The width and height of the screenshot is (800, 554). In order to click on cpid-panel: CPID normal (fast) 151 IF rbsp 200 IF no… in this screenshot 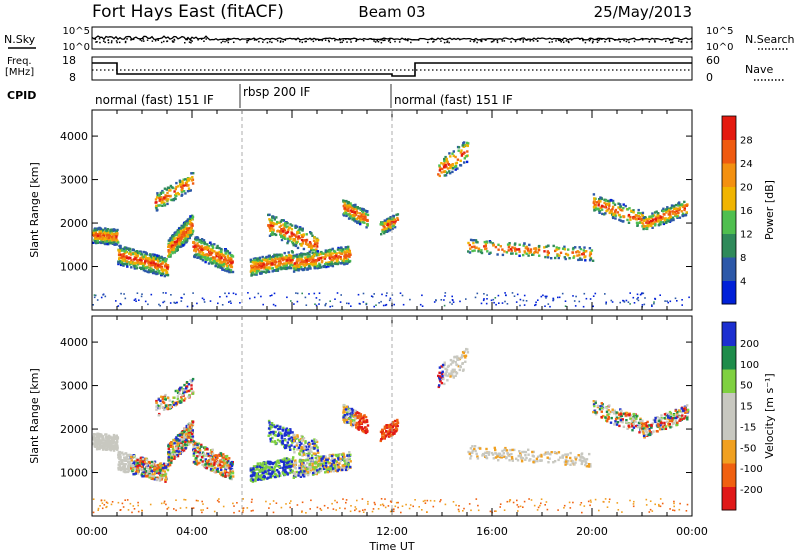, I will do `click(260, 96)`.